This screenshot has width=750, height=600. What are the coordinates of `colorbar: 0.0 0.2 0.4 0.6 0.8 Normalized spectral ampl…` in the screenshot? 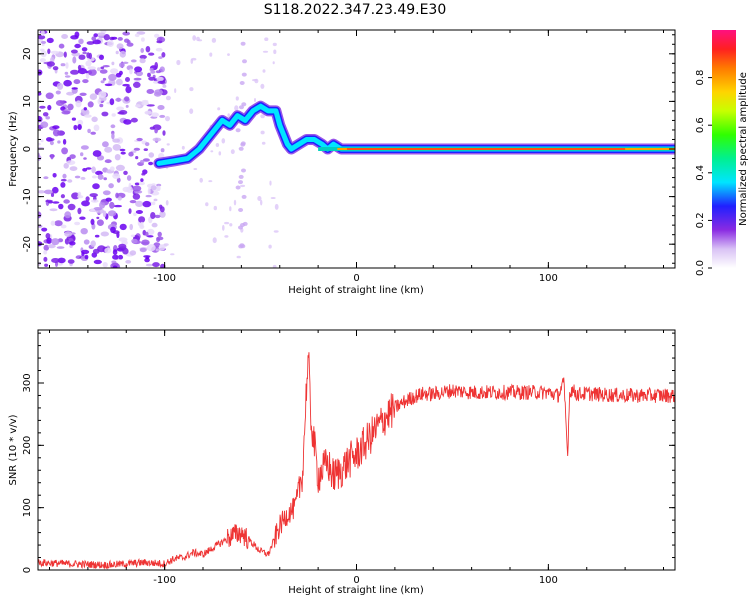 It's located at (722, 153).